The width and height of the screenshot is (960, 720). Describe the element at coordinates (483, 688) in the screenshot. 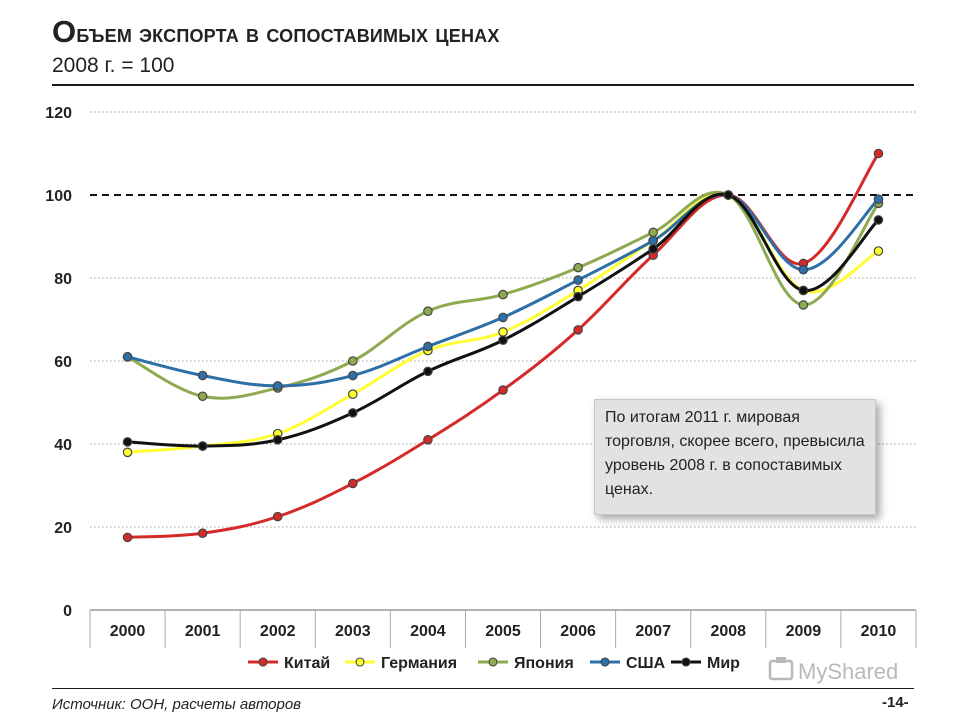

I see `footer-divider` at that location.